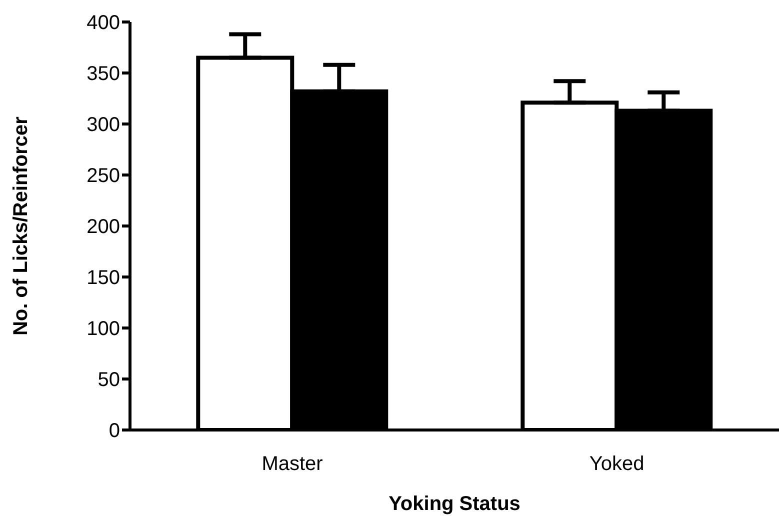 The width and height of the screenshot is (779, 530). I want to click on y-tick-label: 50, so click(109, 380).